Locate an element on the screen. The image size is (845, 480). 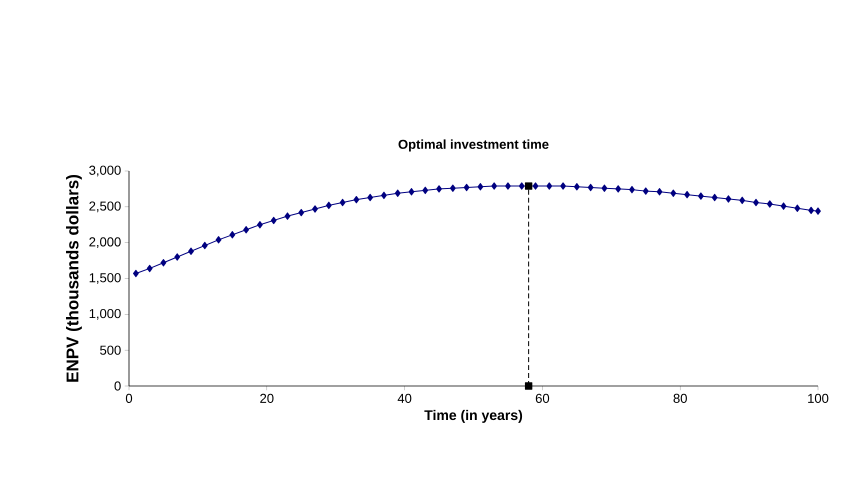
x-tick-label: 80 is located at coordinates (680, 398).